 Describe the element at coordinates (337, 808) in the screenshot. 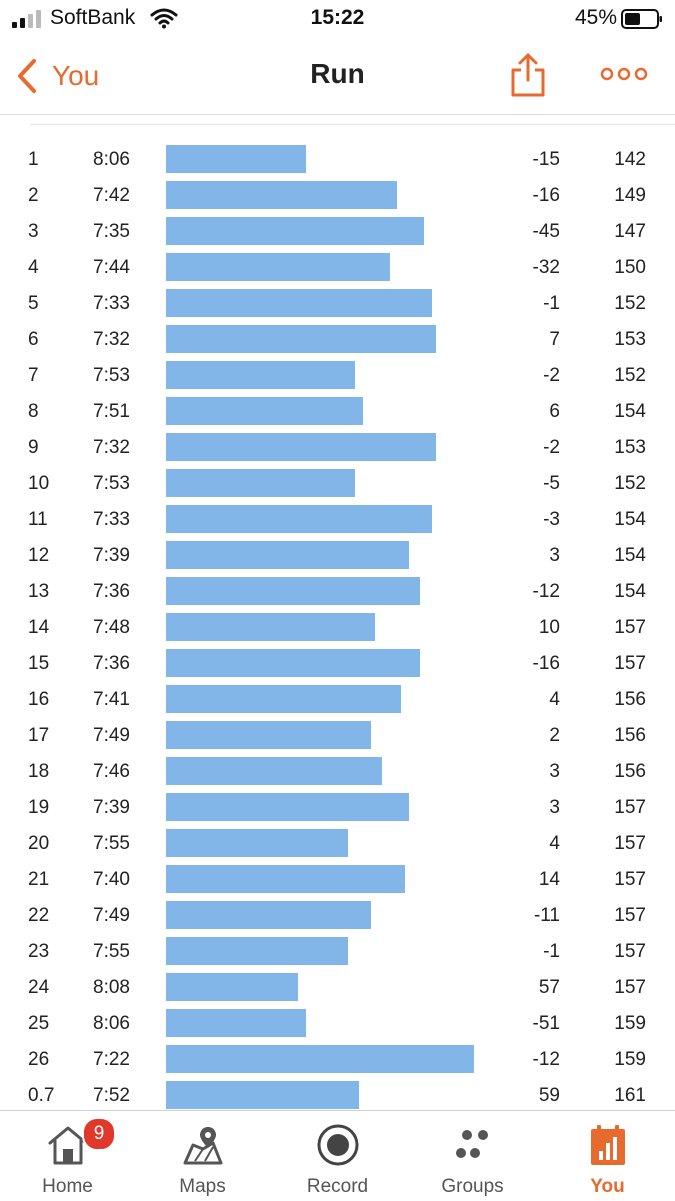

I see `split-row: 19 7:39 3 157` at that location.